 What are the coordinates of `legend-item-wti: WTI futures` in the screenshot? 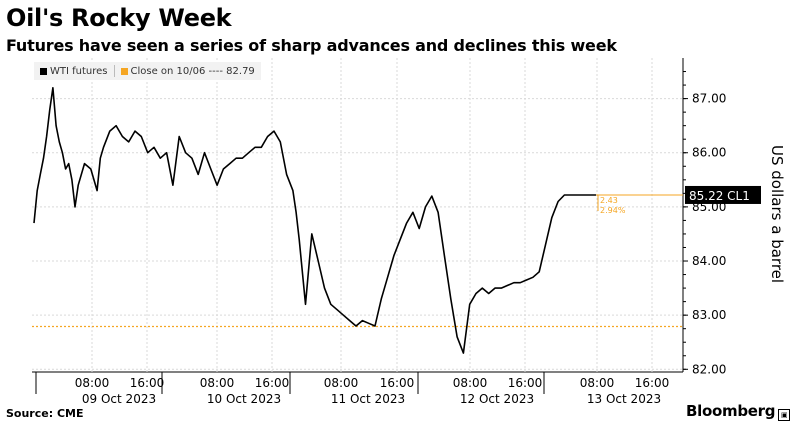 It's located at (74, 71).